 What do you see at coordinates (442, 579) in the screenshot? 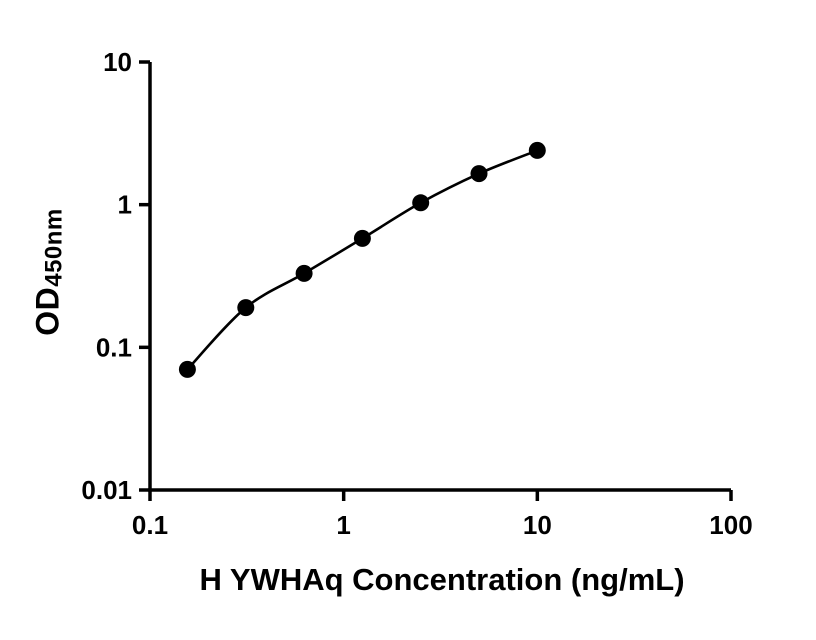
I see `x-axis-label: H YWHAq Concentration (ng/mL)` at bounding box center [442, 579].